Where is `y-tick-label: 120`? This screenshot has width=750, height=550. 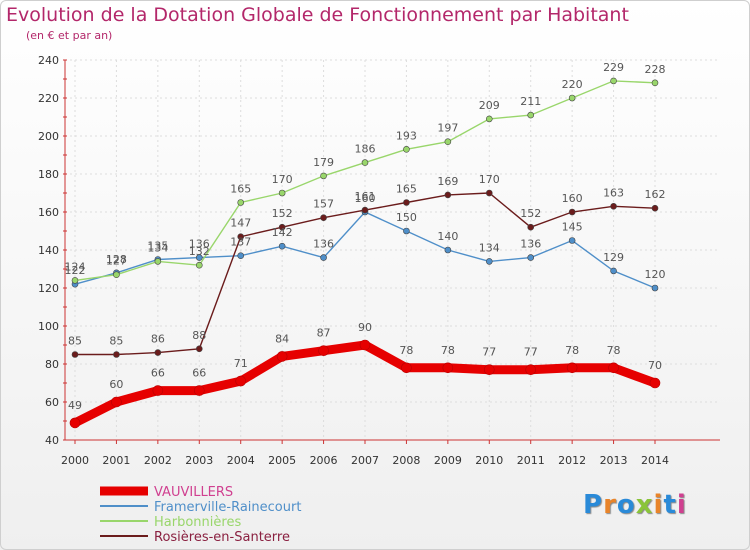 y-tick-label: 120 is located at coordinates (48, 288).